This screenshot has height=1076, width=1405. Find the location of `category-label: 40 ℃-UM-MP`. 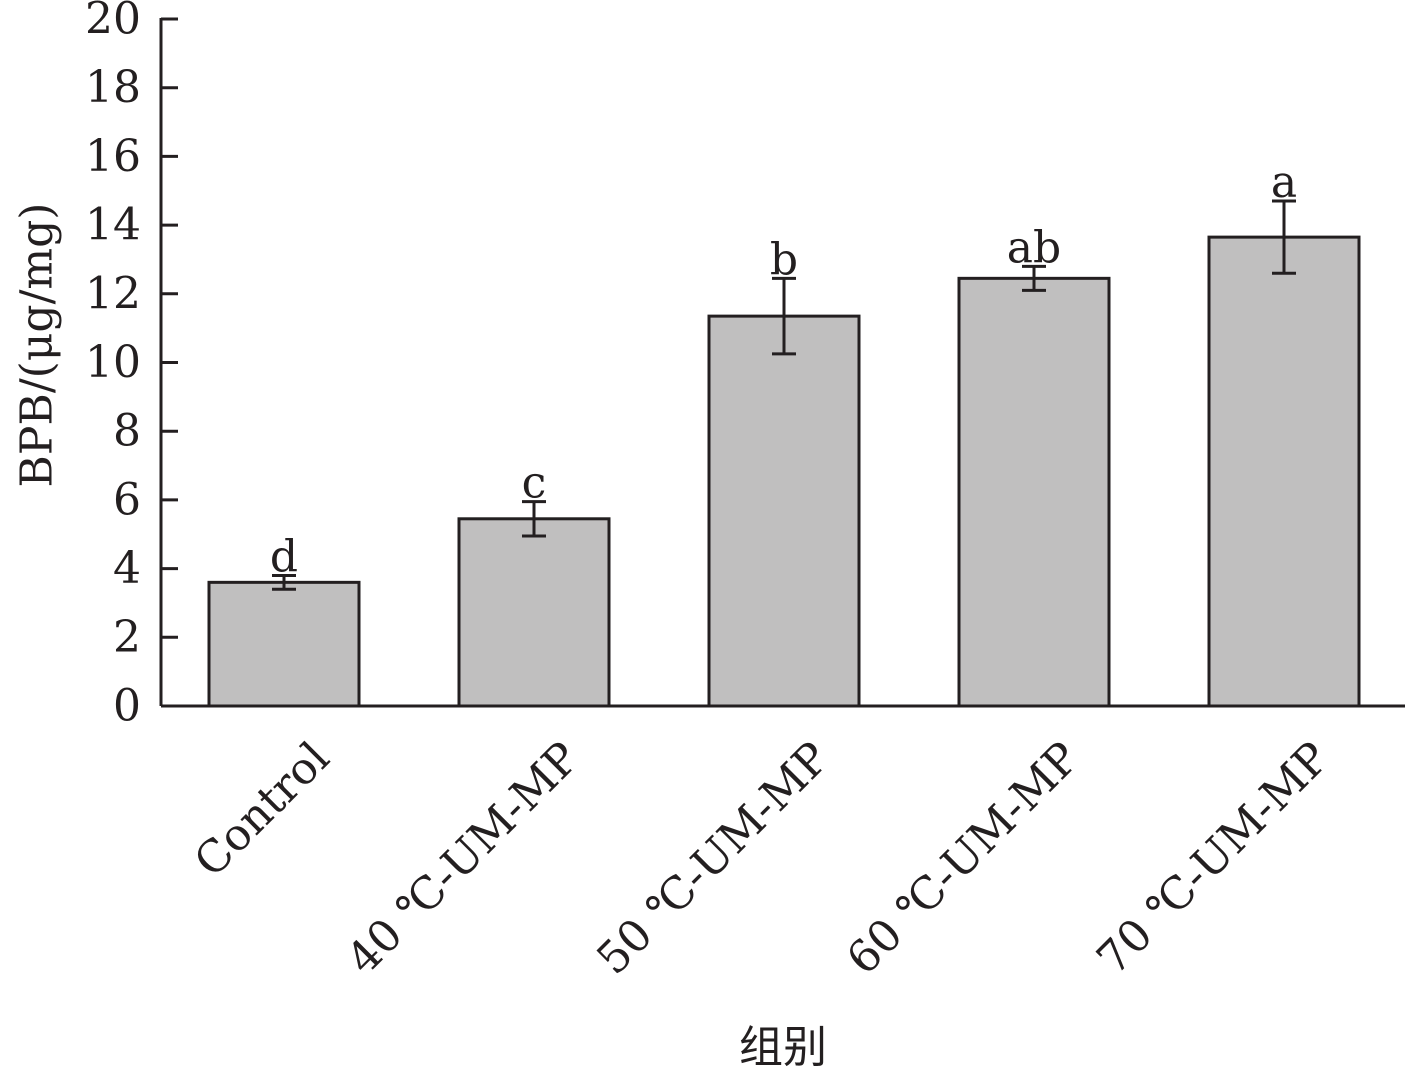

category-label: 40 ℃-UM-MP is located at coordinates (463, 858).